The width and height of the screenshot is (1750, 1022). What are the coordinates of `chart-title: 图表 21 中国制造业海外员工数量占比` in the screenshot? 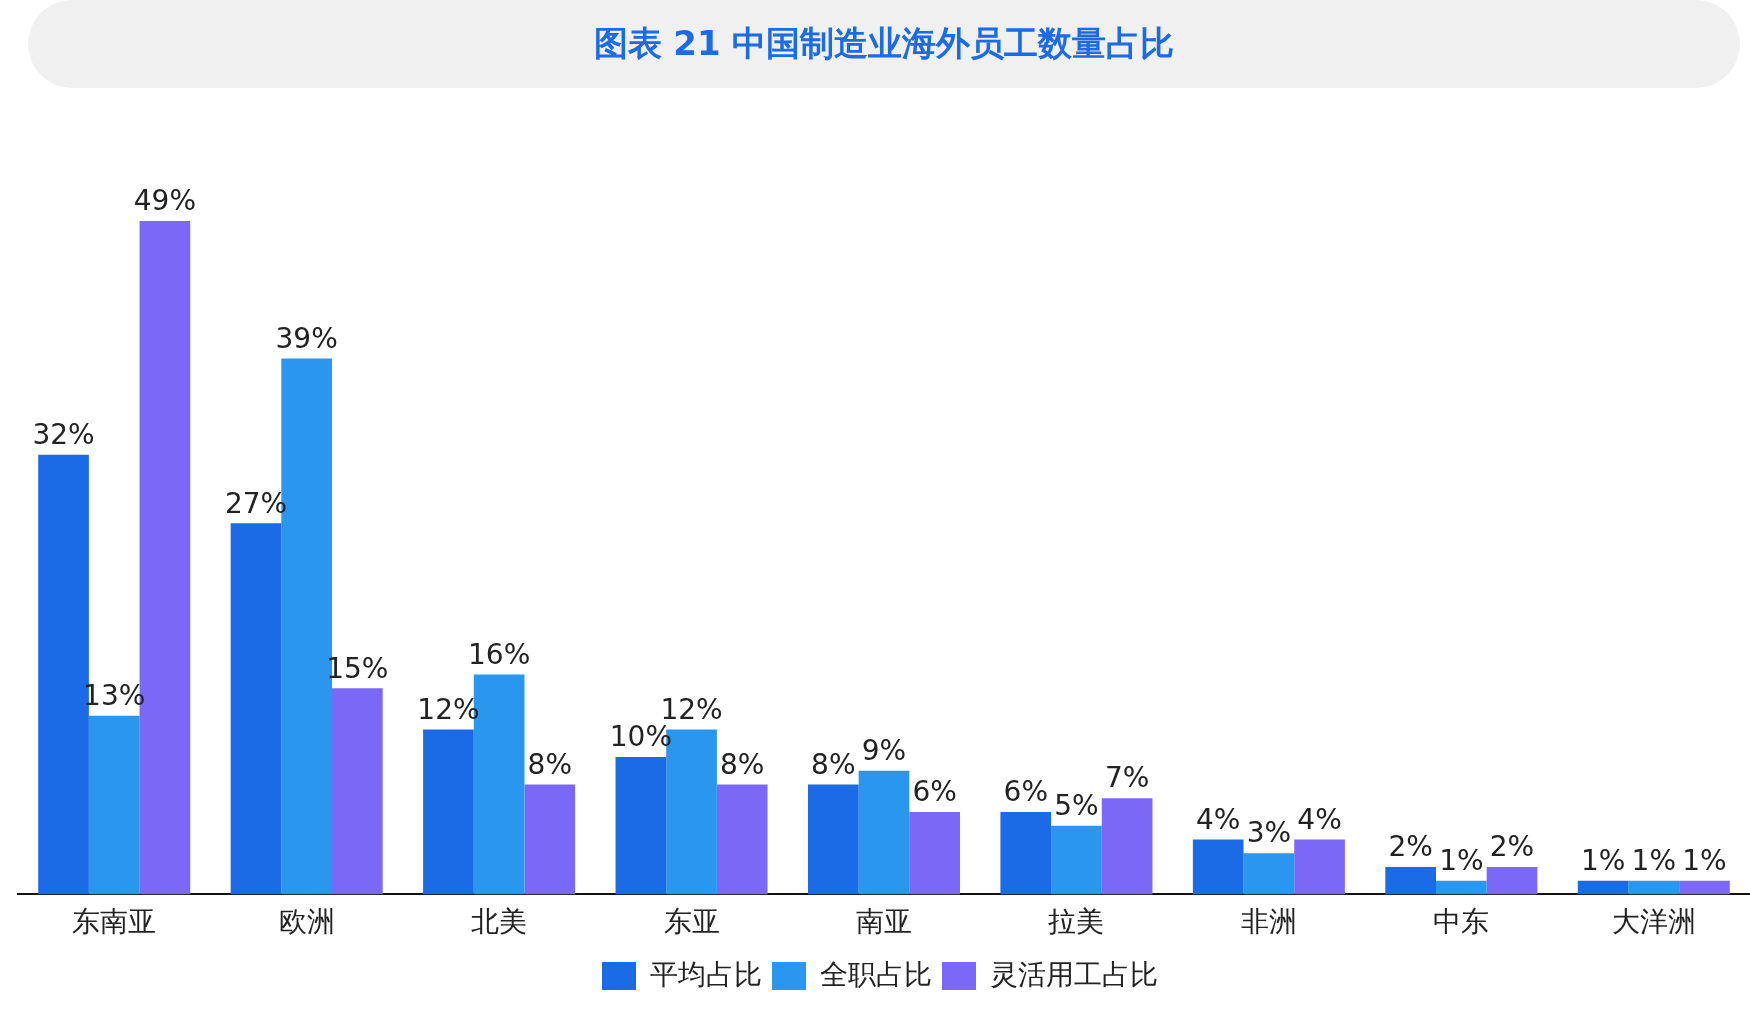 It's located at (884, 44).